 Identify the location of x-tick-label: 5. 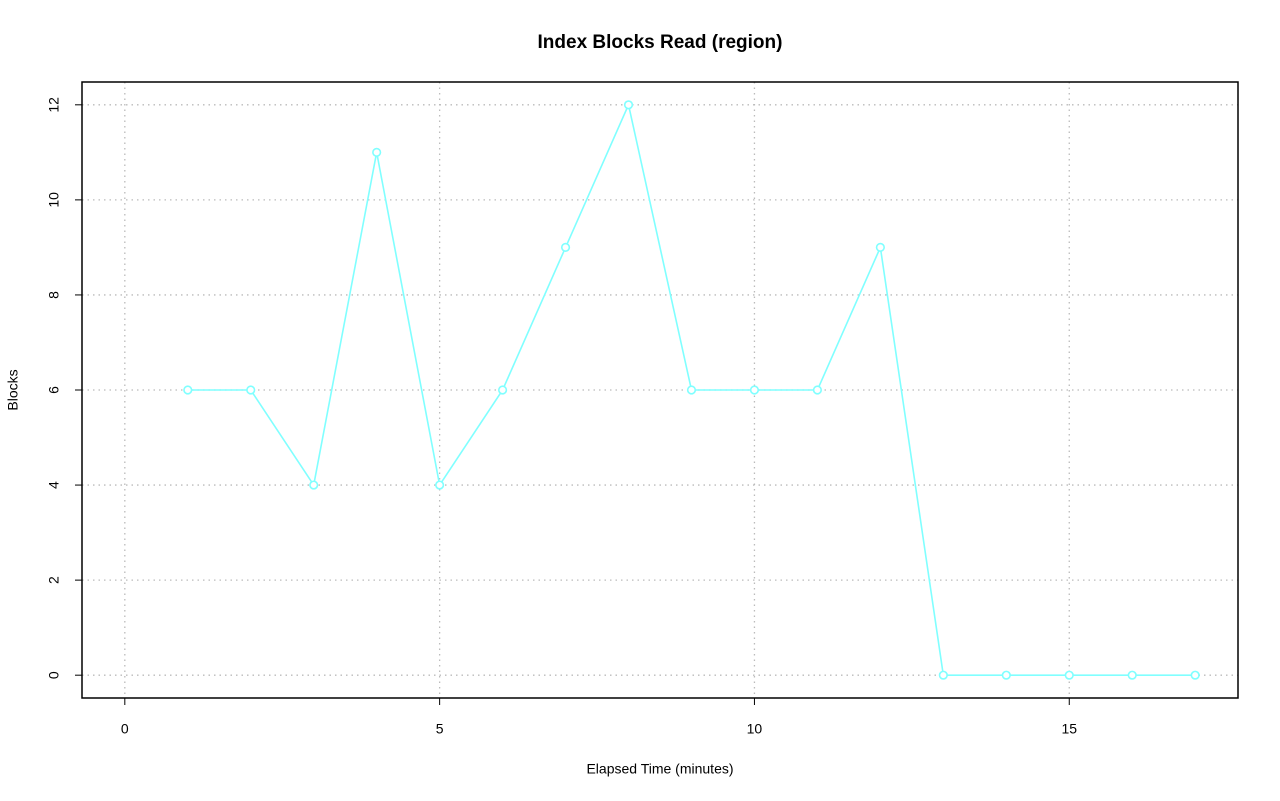
(440, 729).